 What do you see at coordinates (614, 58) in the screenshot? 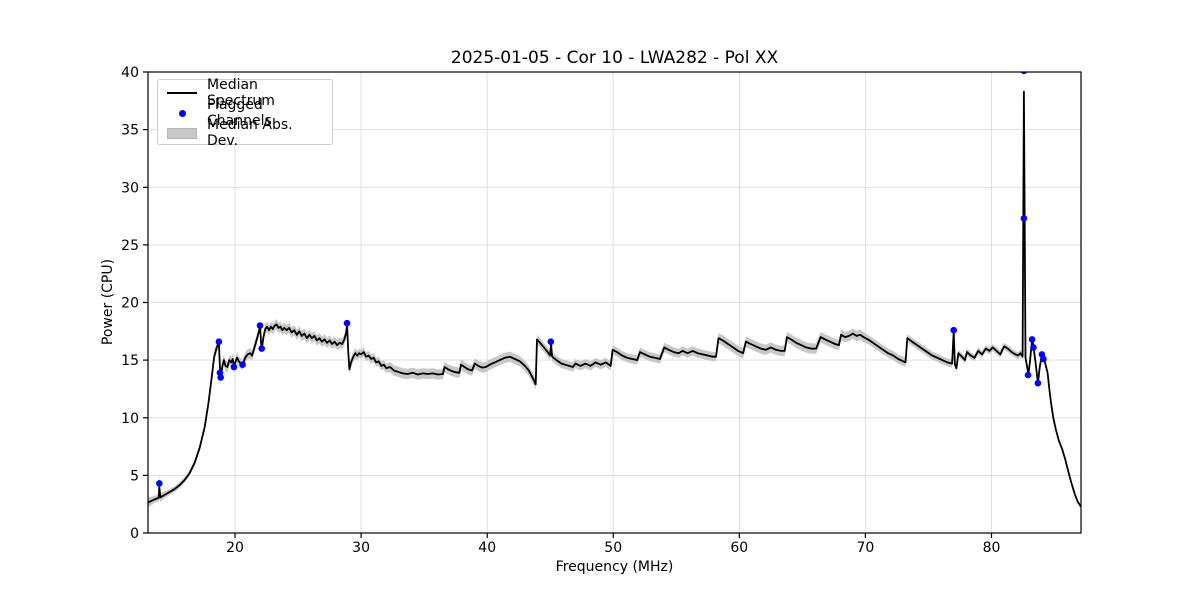
I see `chart-title: 2025-01-05 - Cor 10 - LWA282 - Pol XX` at bounding box center [614, 58].